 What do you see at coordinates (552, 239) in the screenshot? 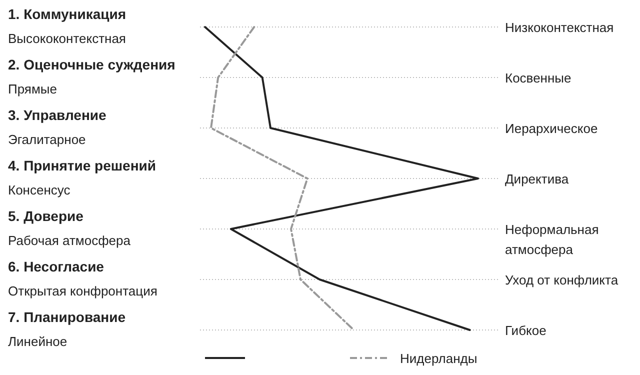
I see `text: Неформальная атмосфера` at bounding box center [552, 239].